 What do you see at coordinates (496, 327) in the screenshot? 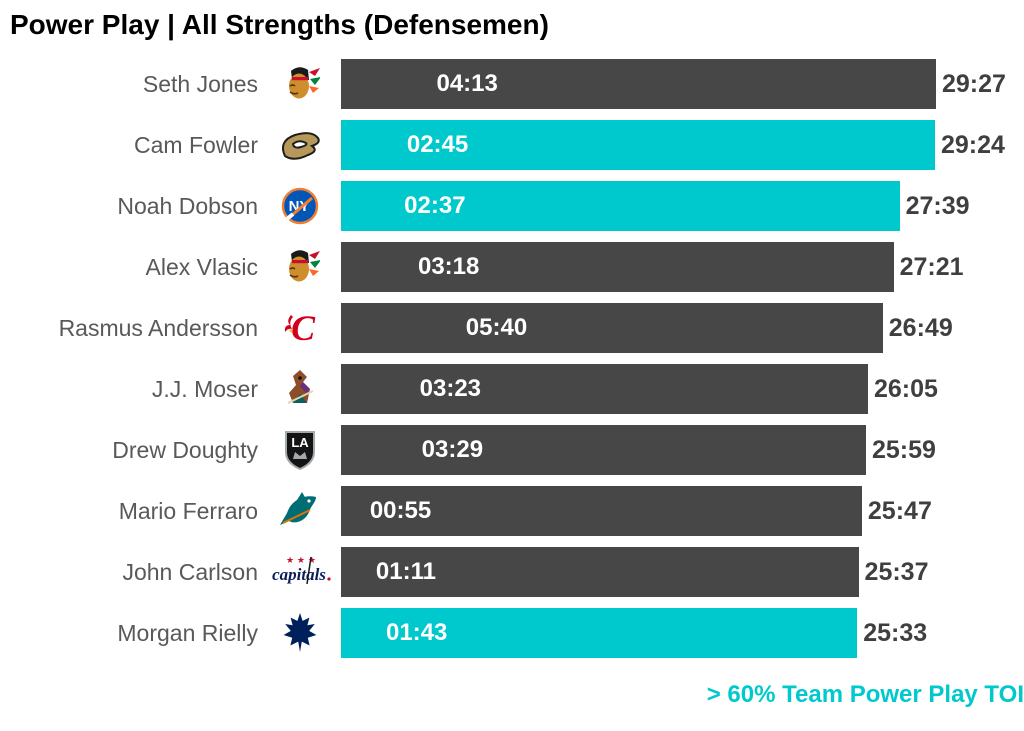
I see `pp-toi-label: 05:40` at bounding box center [496, 327].